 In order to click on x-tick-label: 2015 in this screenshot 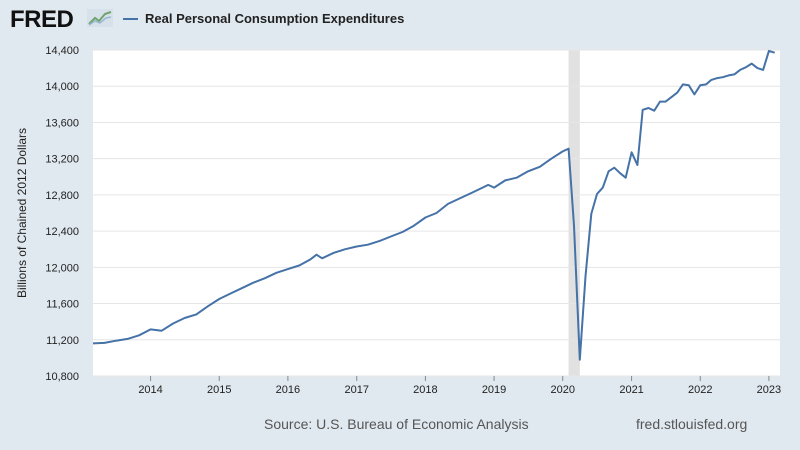, I will do `click(219, 390)`.